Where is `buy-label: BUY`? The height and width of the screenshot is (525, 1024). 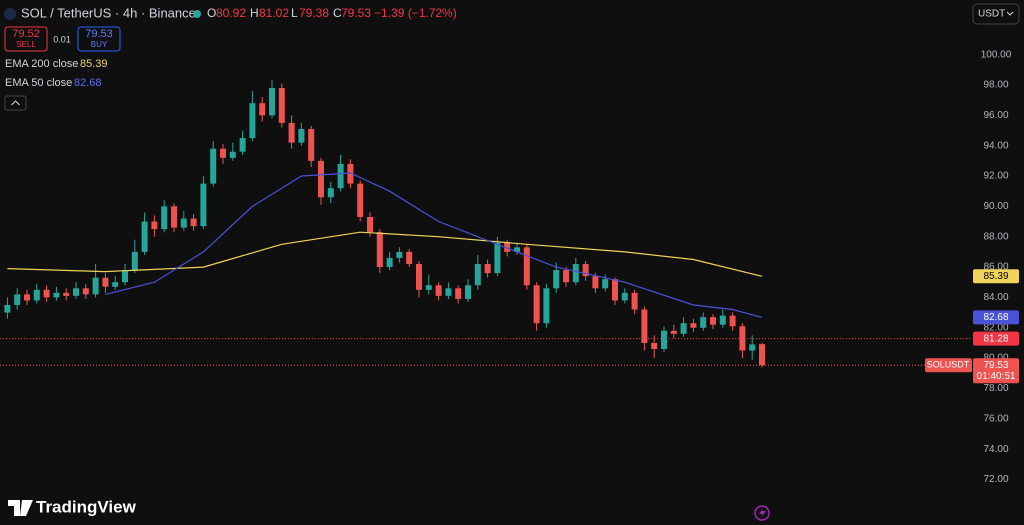
buy-label: BUY is located at coordinates (99, 44).